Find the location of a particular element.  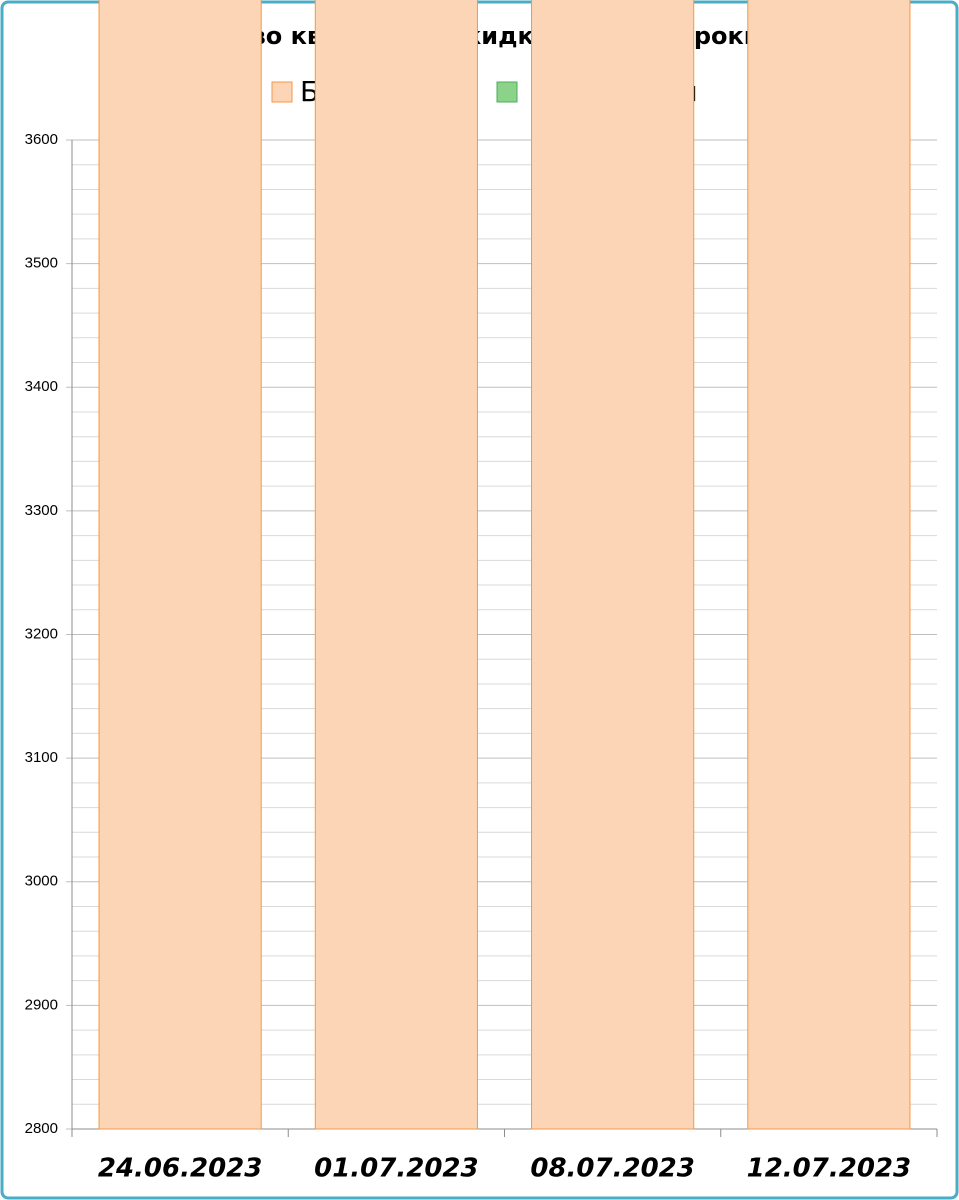

y-tick-label: 3500 is located at coordinates (41, 263).